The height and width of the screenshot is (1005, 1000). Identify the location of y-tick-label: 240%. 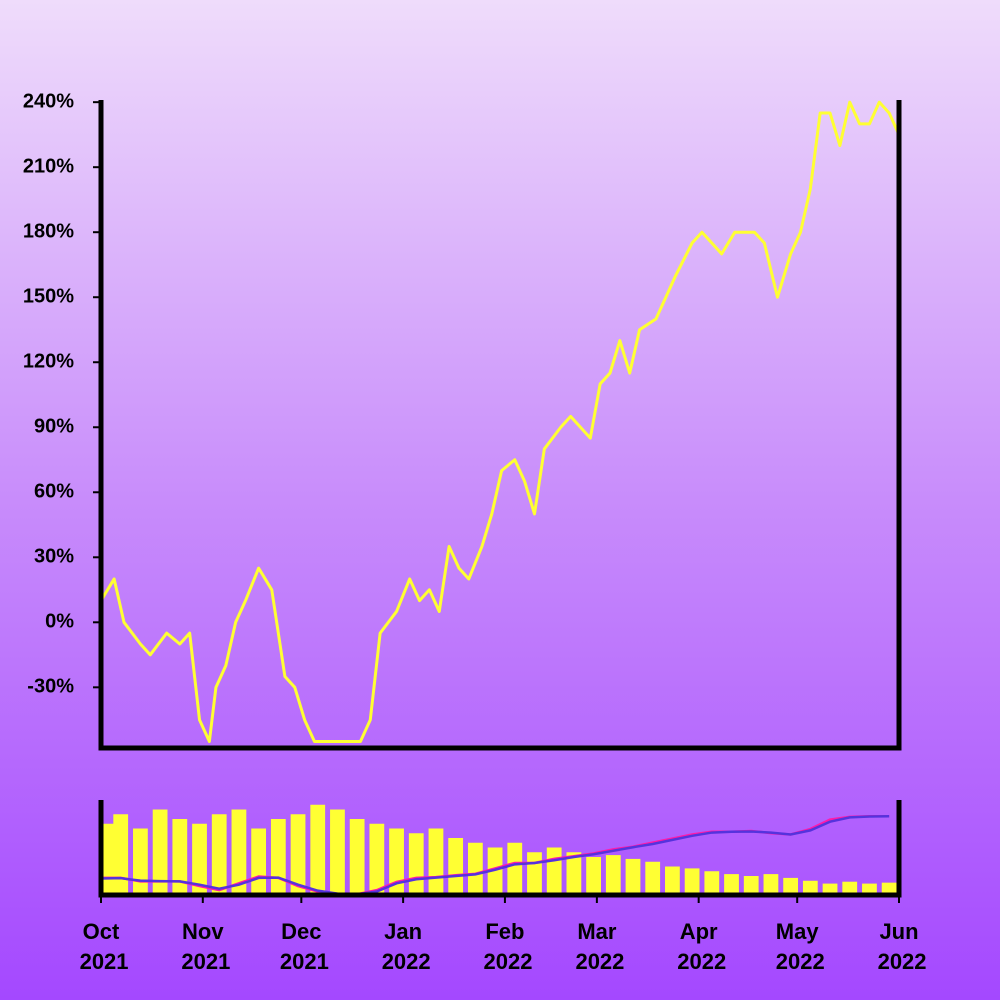
(48, 101).